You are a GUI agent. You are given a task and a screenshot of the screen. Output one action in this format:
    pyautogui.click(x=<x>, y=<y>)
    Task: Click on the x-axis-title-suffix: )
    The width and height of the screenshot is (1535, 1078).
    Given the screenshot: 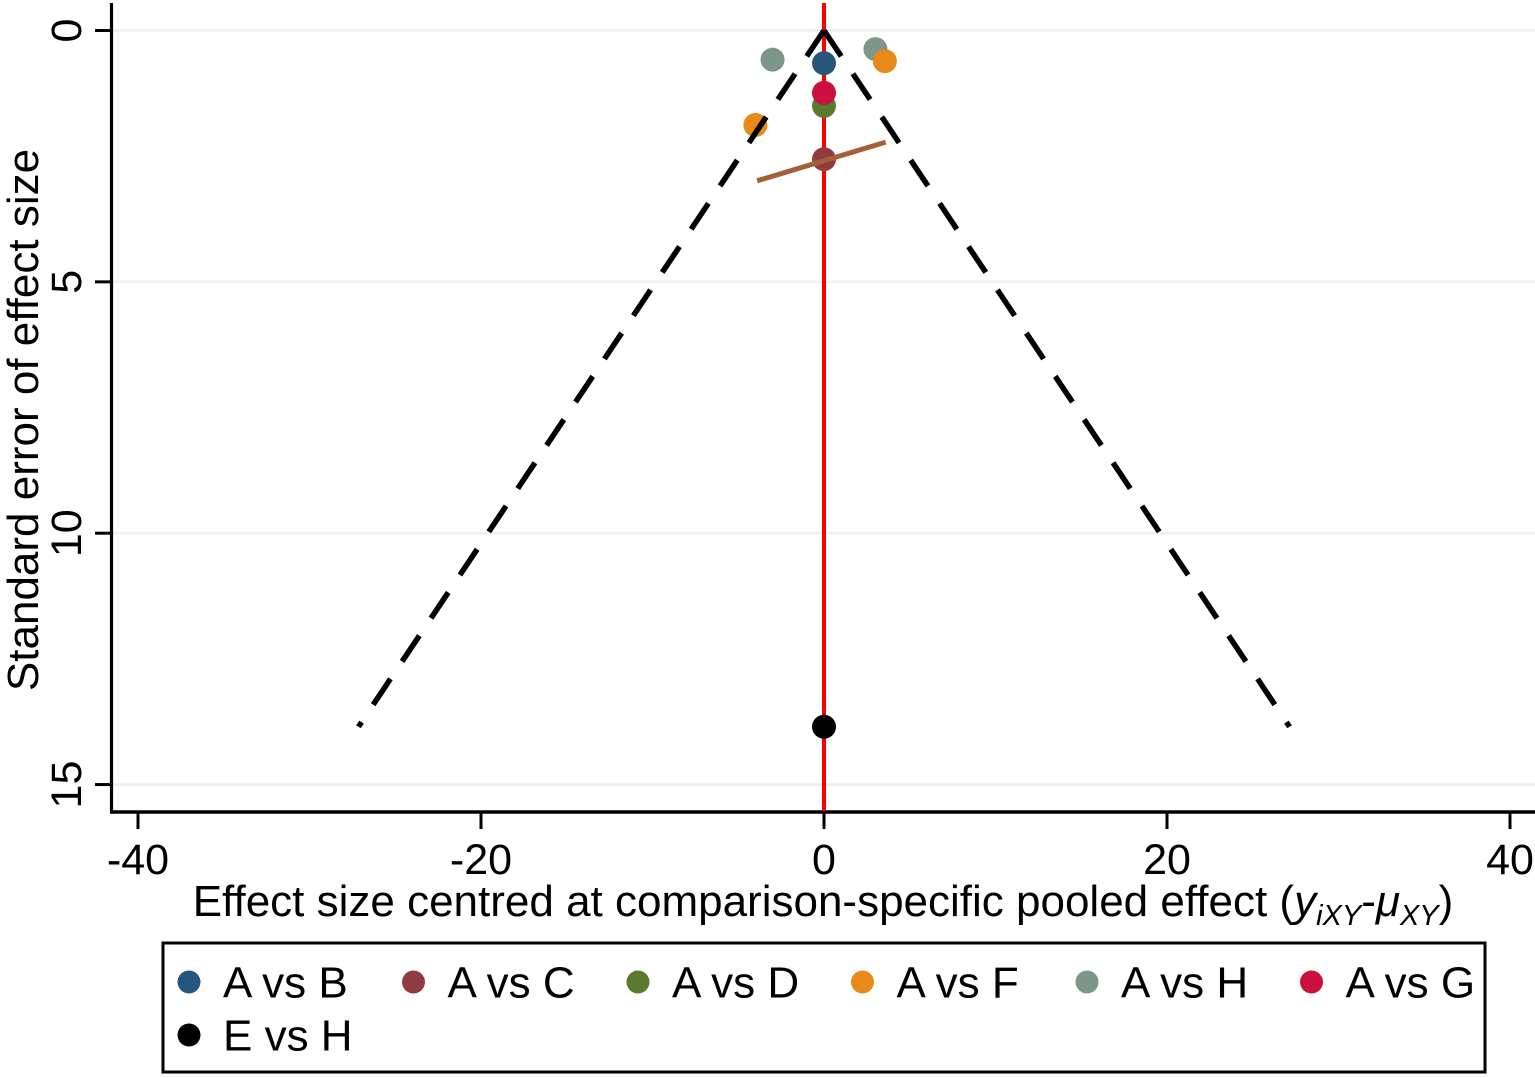 What is the action you would take?
    pyautogui.click(x=1446, y=901)
    